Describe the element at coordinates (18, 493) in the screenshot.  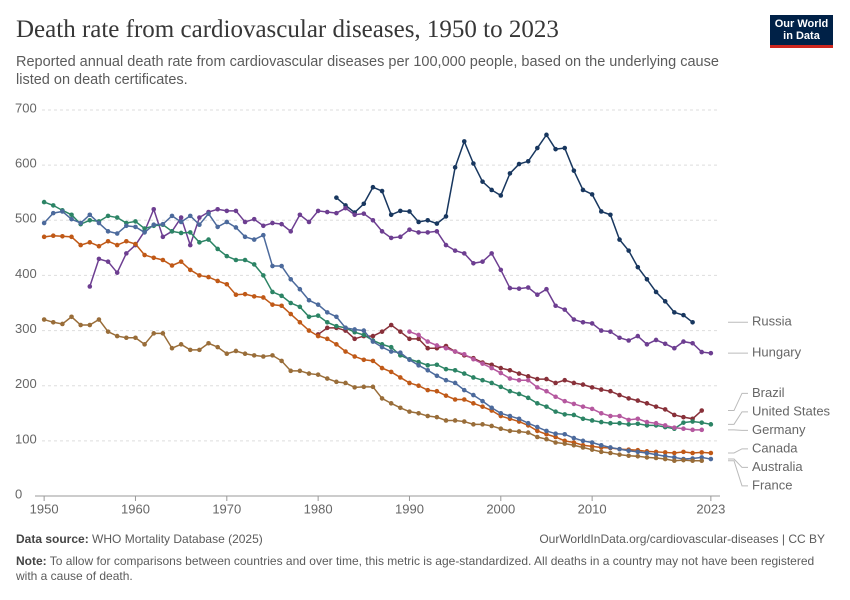
I see `y-tick-label: 0` at that location.